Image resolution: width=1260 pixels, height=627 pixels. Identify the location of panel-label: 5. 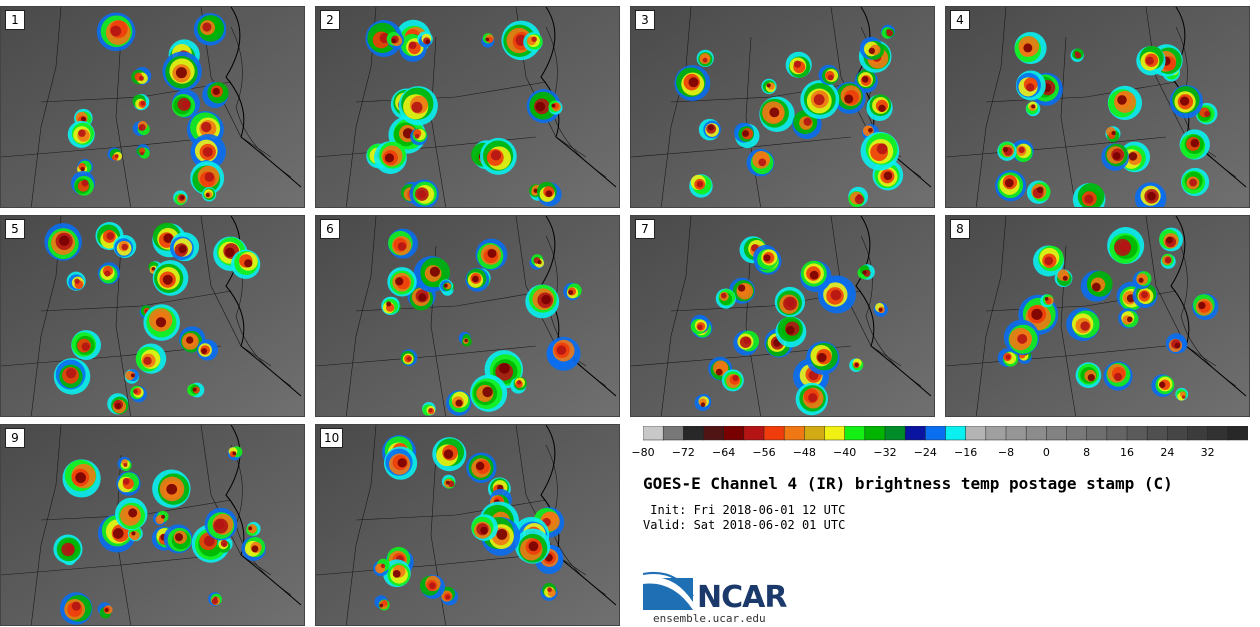
(15, 229).